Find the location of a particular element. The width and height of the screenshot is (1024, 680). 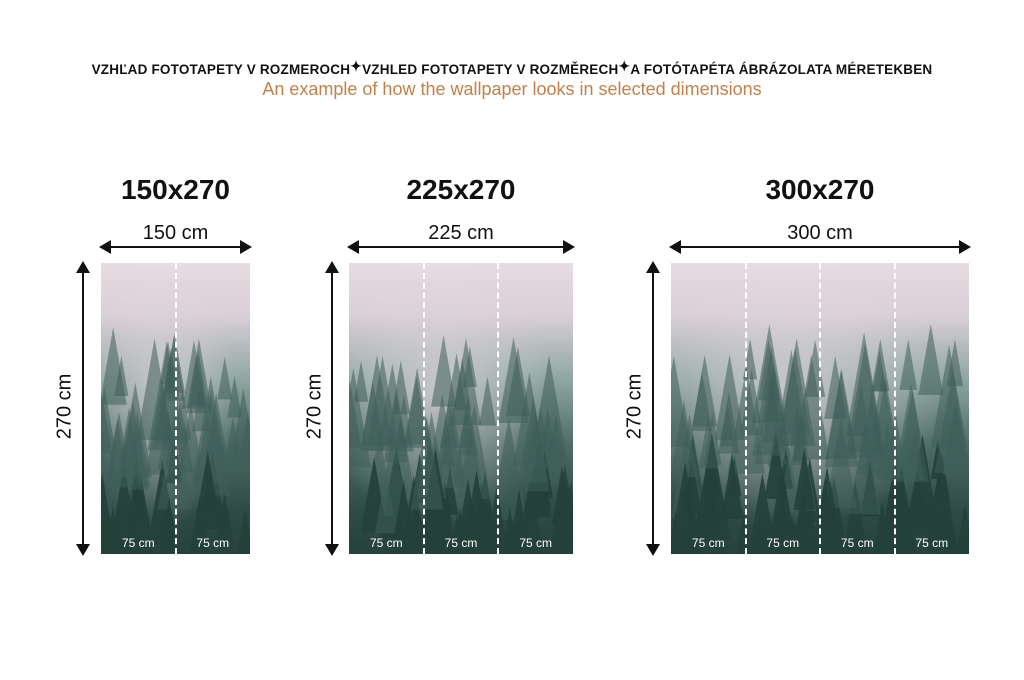

header-hu: A FOTÓTAPÉTA ÁBRÁZOLATA MÉRETEKBEN is located at coordinates (781, 69).